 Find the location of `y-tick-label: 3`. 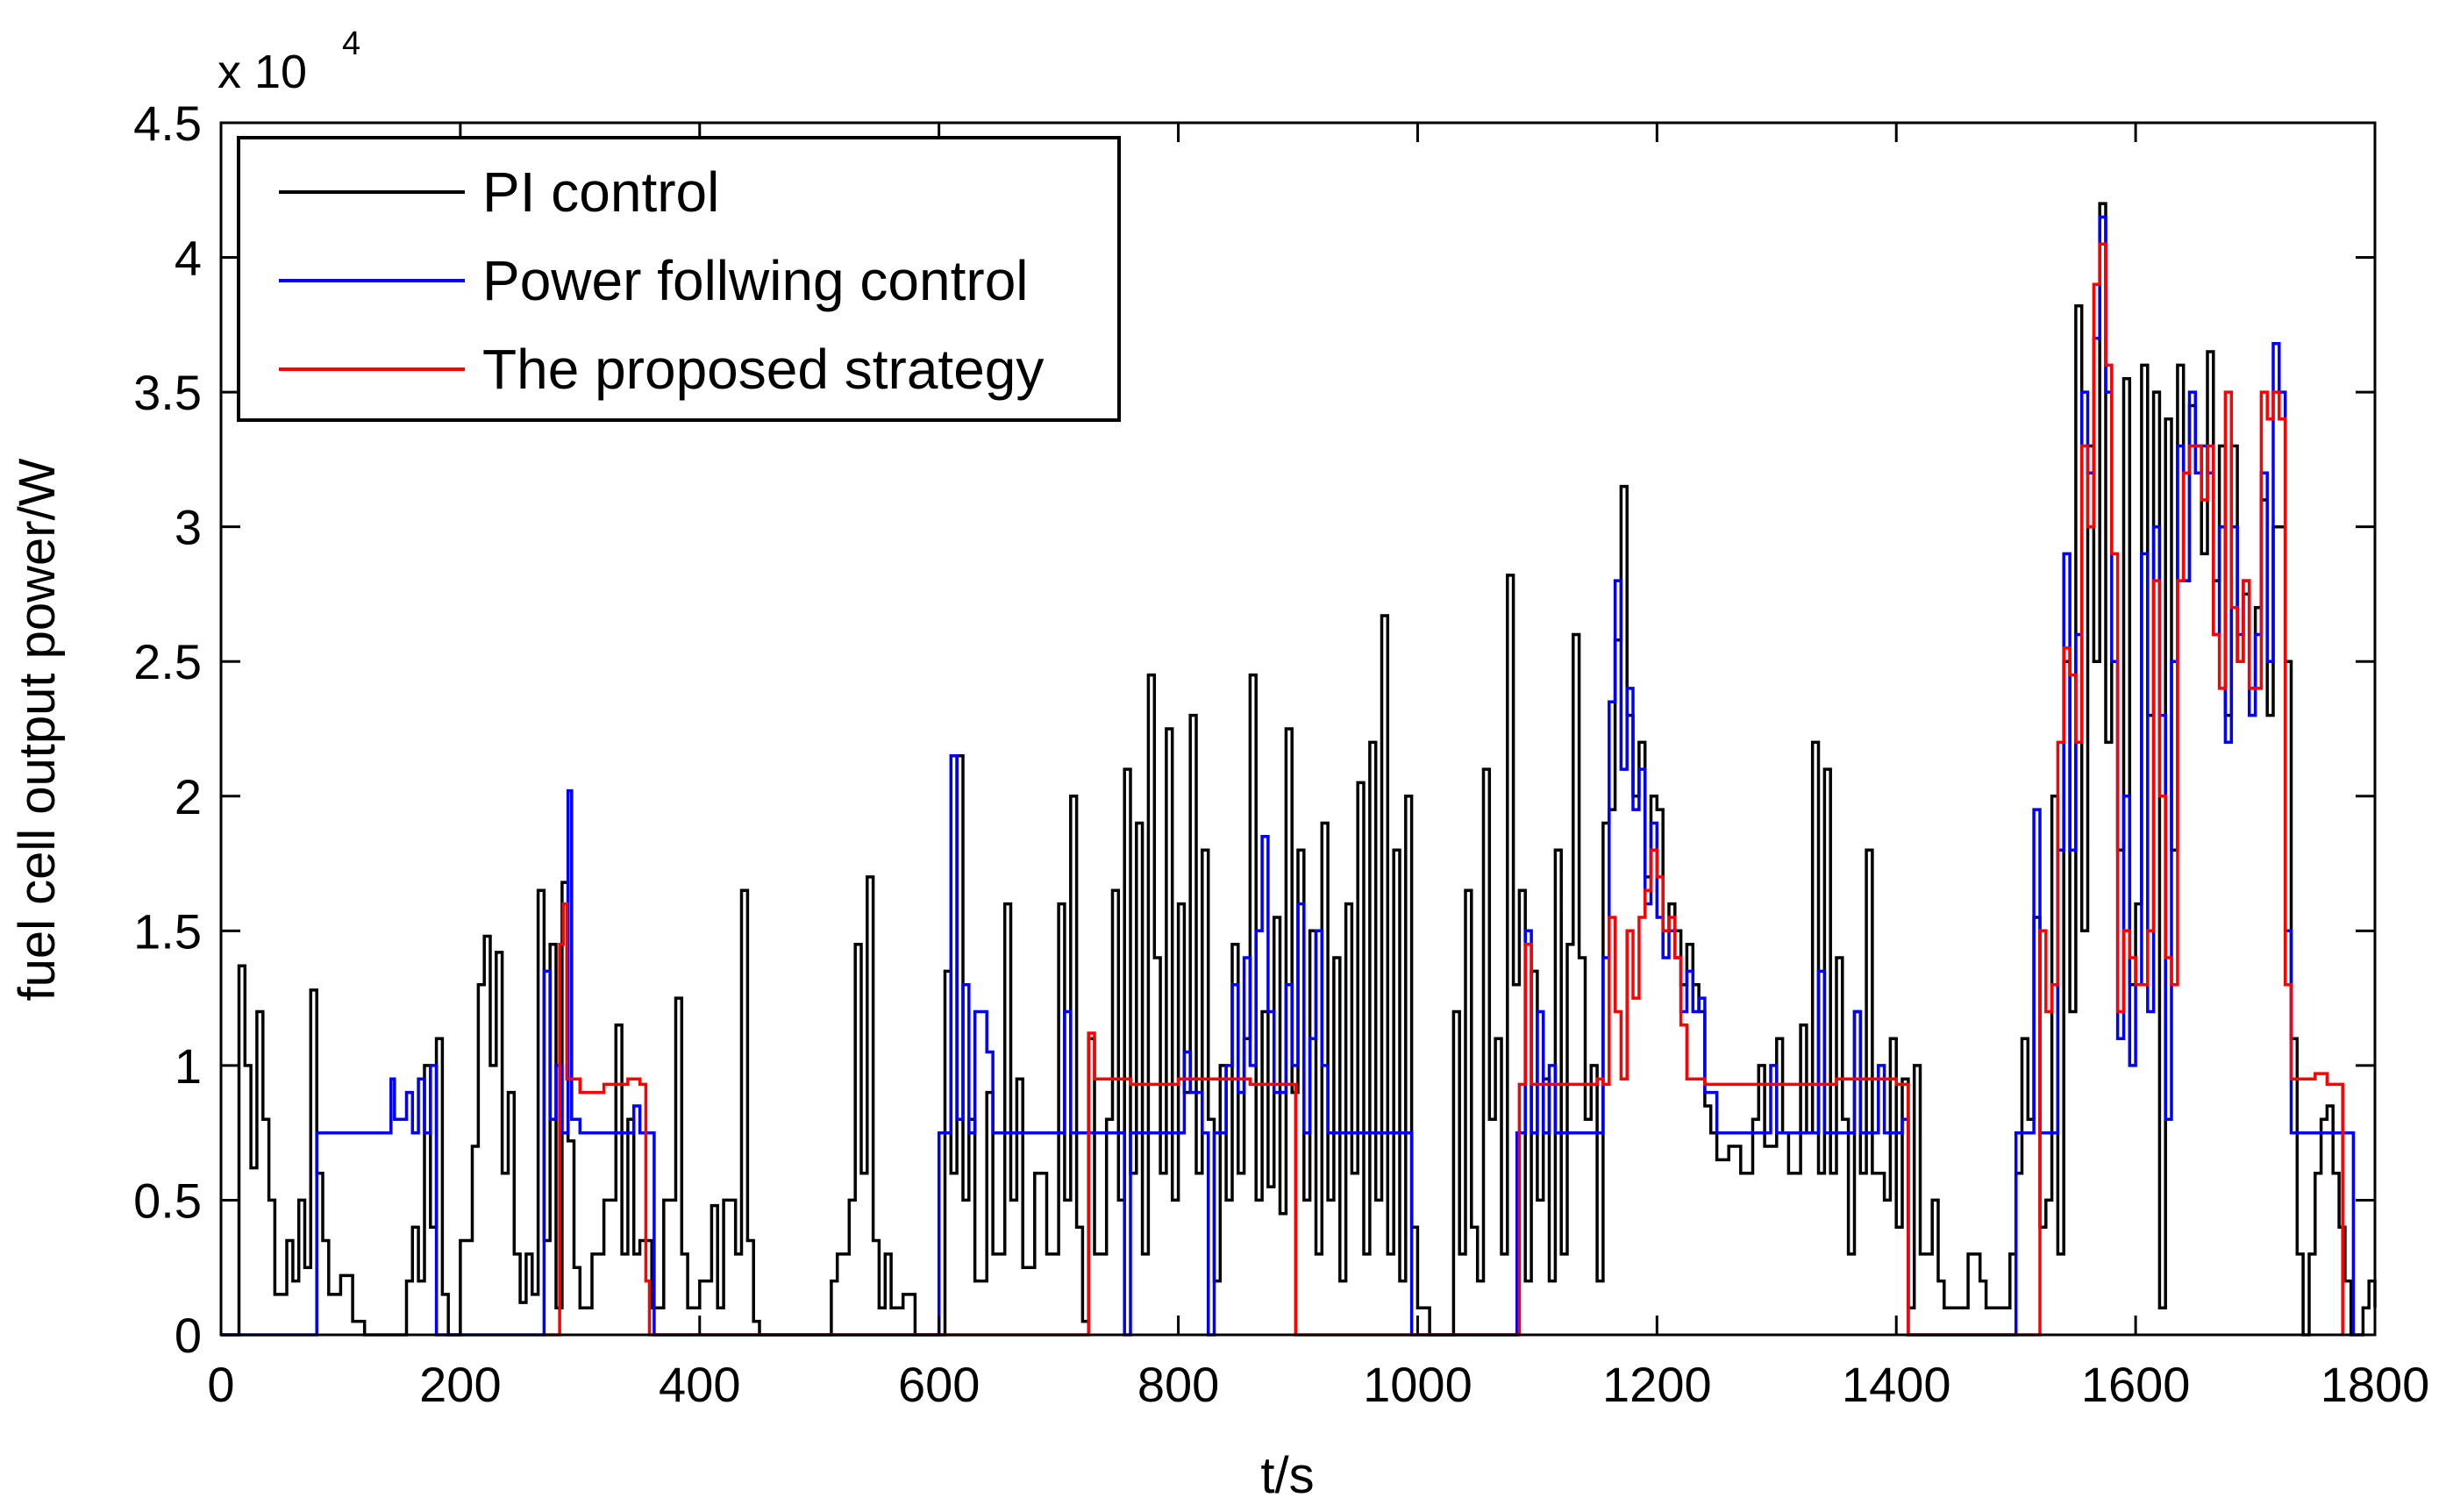

y-tick-label: 3 is located at coordinates (188, 527).